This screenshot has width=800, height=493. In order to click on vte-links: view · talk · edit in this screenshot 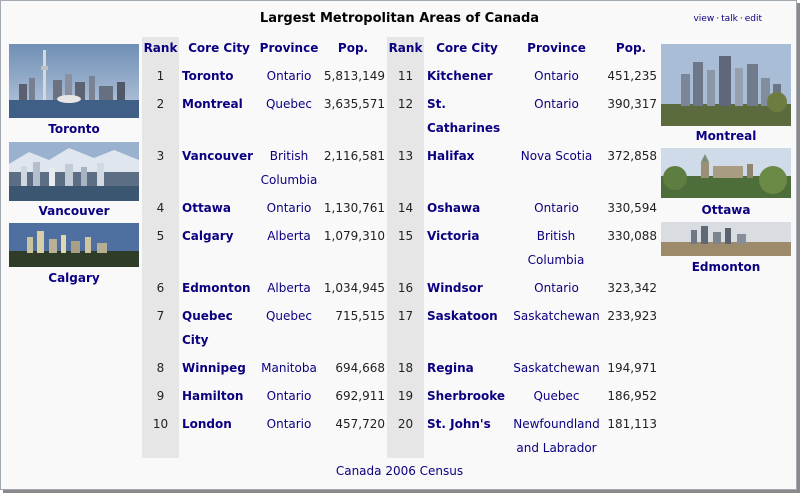, I will do `click(727, 19)`.